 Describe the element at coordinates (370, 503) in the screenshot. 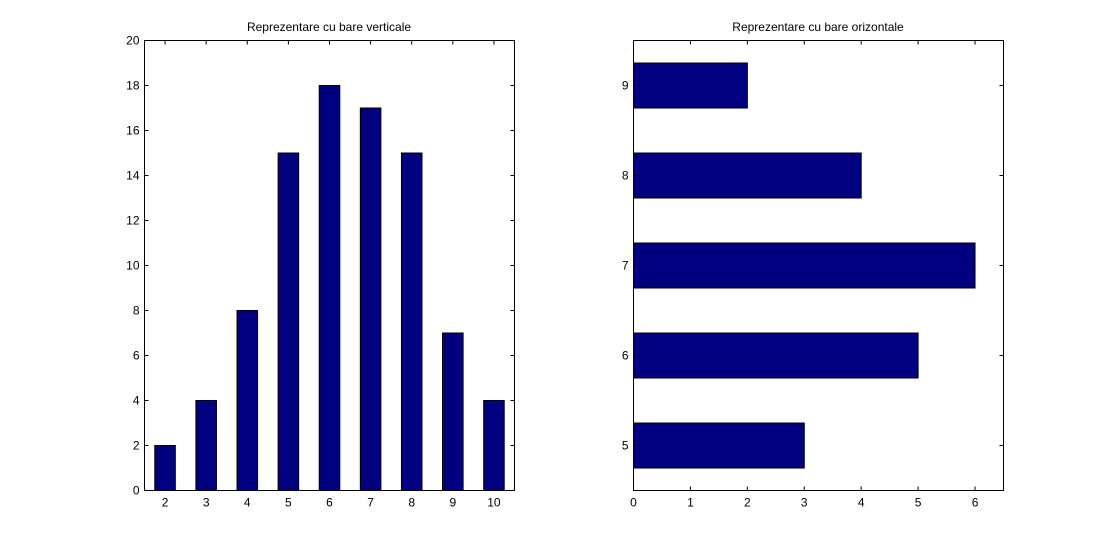

I see `x-tick-label: 7` at that location.